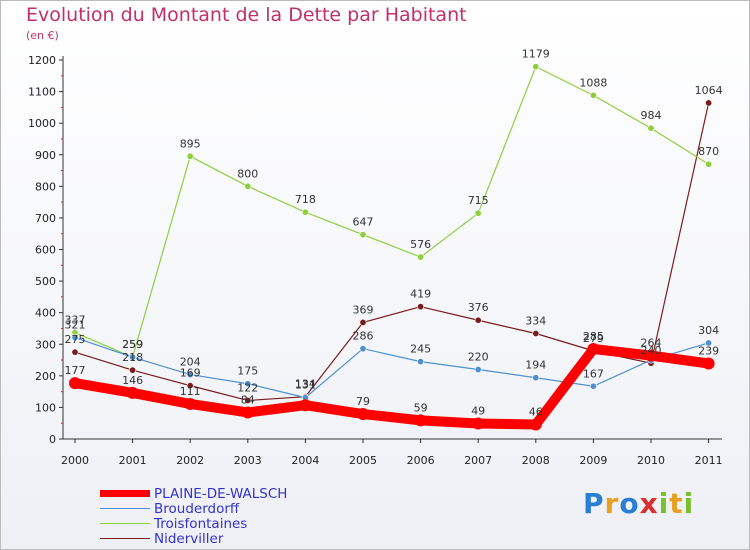 The width and height of the screenshot is (750, 550). Describe the element at coordinates (421, 460) in the screenshot. I see `x-tick-label: 2006` at that location.